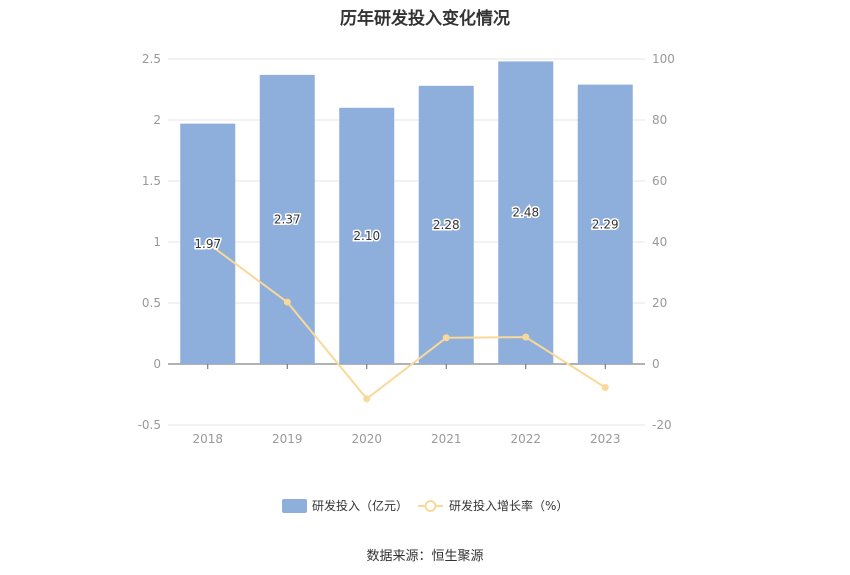 Image resolution: width=850 pixels, height=575 pixels. I want to click on bar-data-label: 2.37, so click(287, 219).